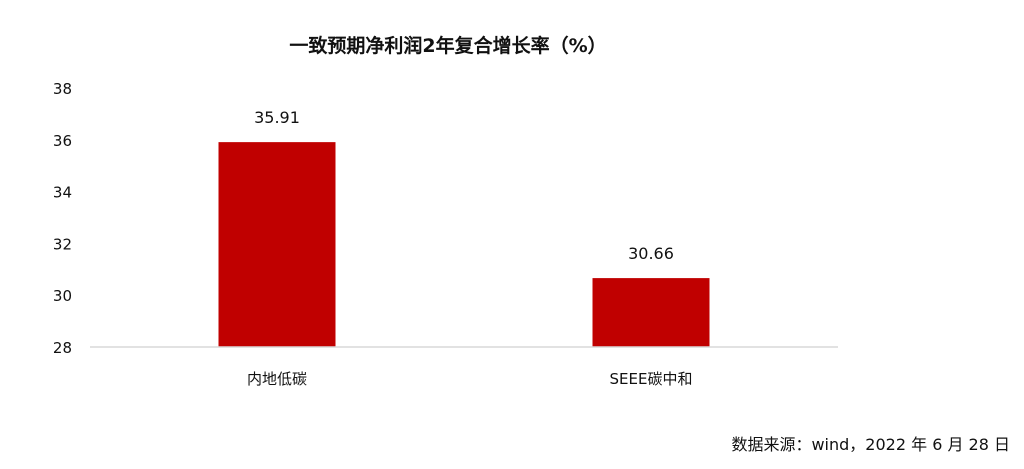  Describe the element at coordinates (464, 185) in the screenshot. I see `data-labels-group: 35.91 30.66` at that location.